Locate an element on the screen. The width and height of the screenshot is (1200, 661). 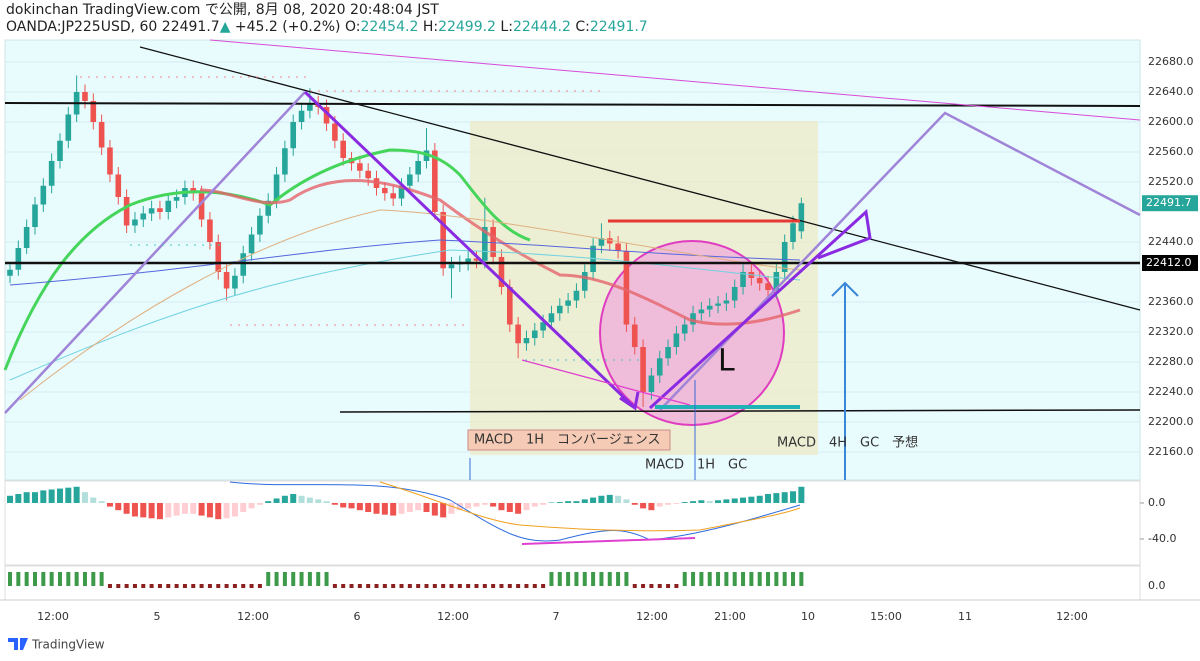
ma-slow is located at coordinates (405, 262).